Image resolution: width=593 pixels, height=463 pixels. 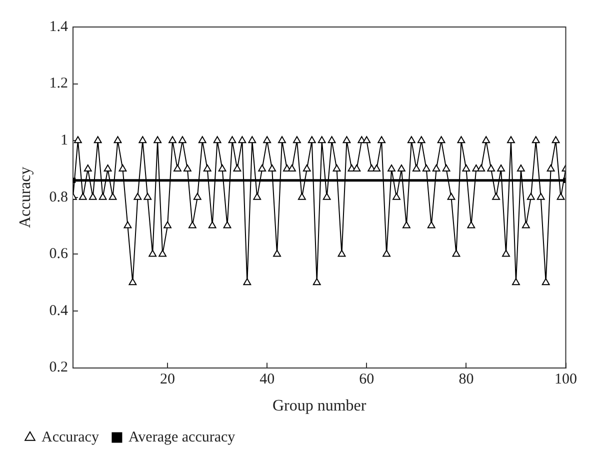 What do you see at coordinates (366, 380) in the screenshot?
I see `x-tick-label: 60` at bounding box center [366, 380].